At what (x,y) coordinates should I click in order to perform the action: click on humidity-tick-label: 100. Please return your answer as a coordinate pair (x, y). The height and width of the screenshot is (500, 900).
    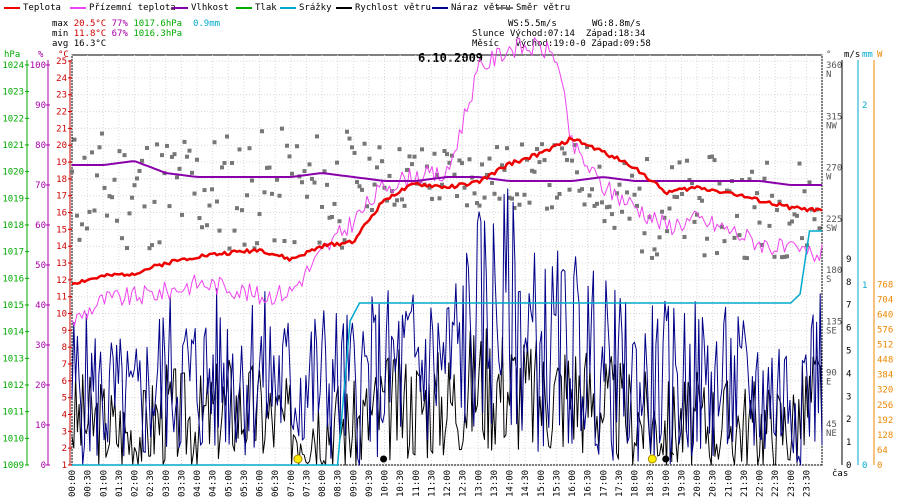
    Looking at the image, I should click on (38, 66).